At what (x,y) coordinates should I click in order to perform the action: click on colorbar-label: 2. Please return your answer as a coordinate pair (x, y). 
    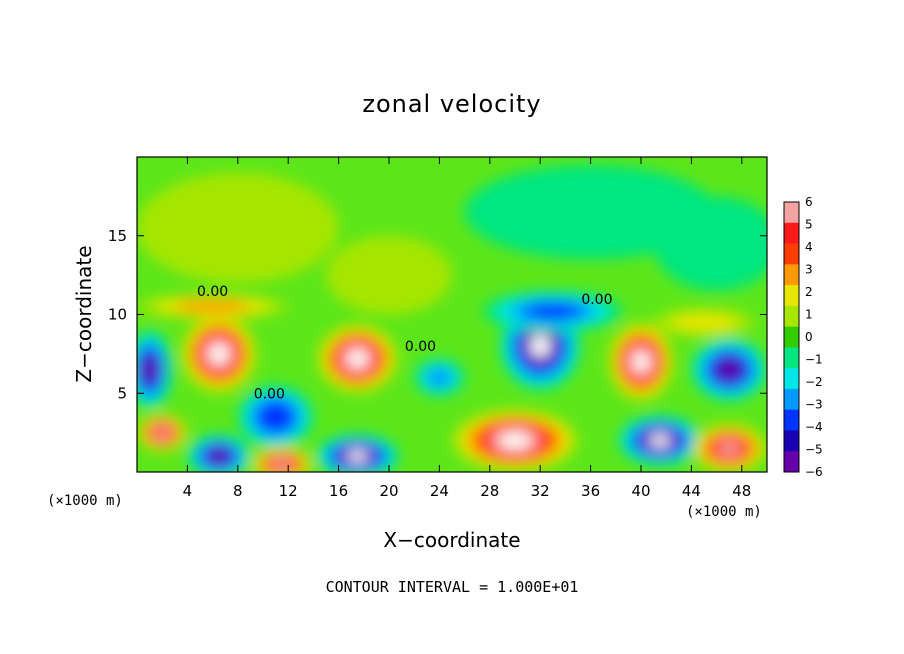
    Looking at the image, I should click on (809, 292).